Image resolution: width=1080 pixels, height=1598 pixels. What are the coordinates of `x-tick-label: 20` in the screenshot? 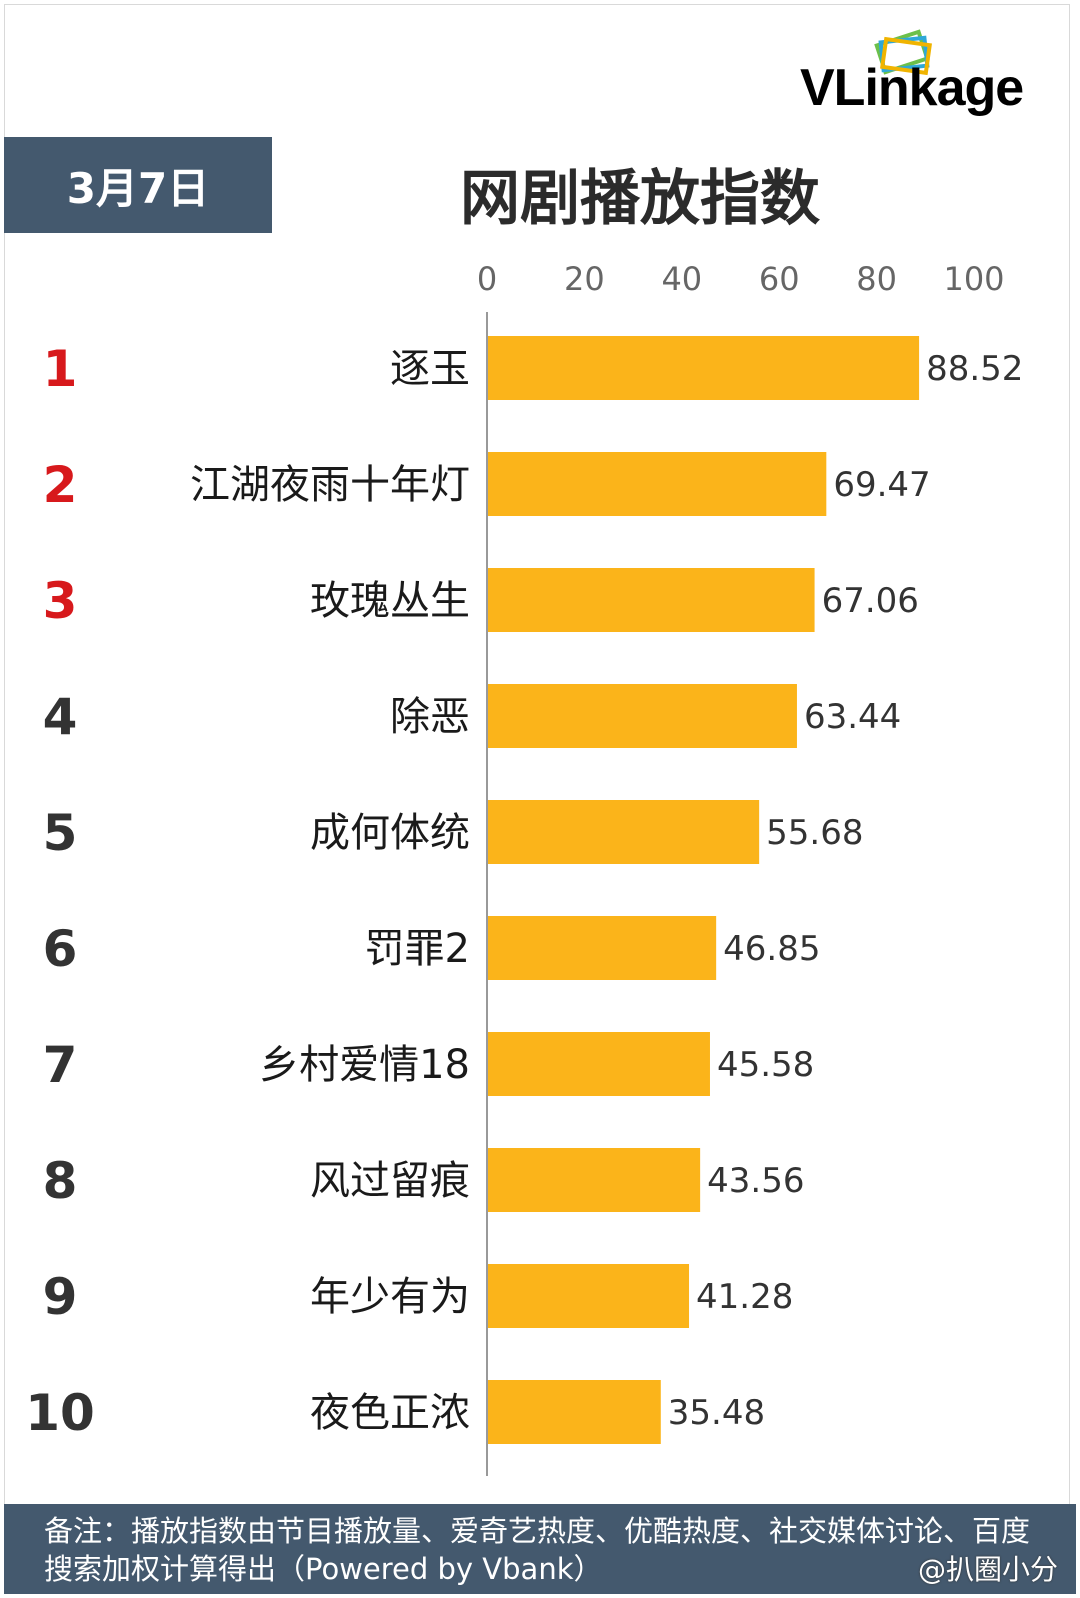 It's located at (584, 279).